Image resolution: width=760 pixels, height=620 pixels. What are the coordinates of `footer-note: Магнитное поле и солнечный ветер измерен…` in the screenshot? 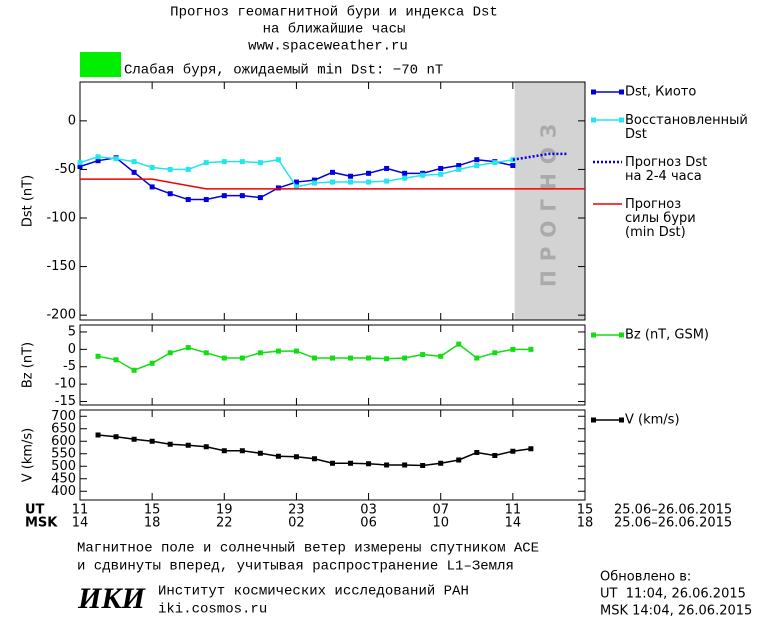 It's located at (308, 548).